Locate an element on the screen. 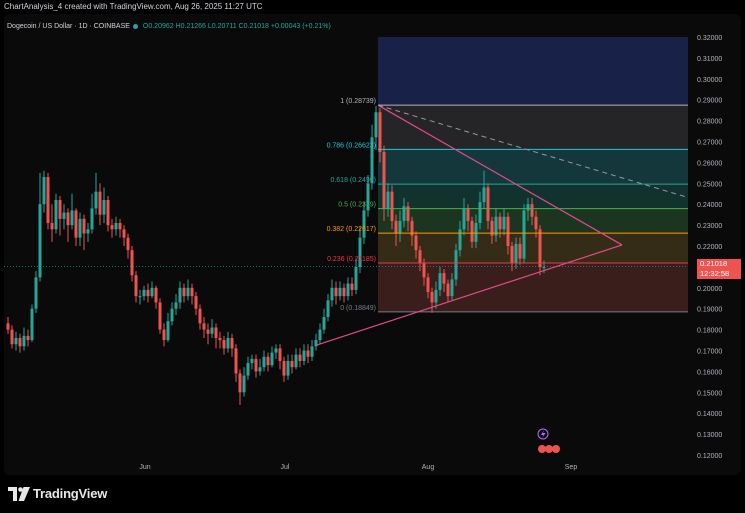 This screenshot has width=745, height=513. lower-trend-line is located at coordinates (469, 295).